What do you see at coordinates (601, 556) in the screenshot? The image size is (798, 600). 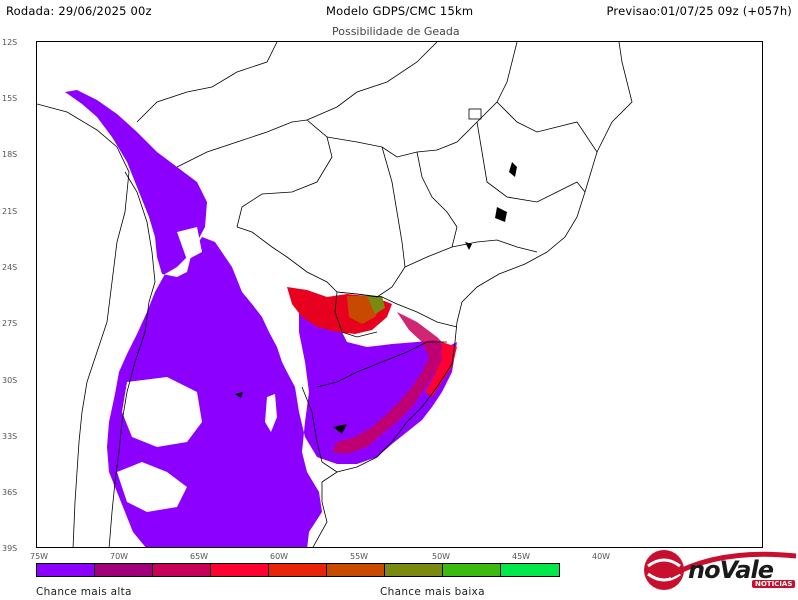 I see `lon-label: 40W` at bounding box center [601, 556].